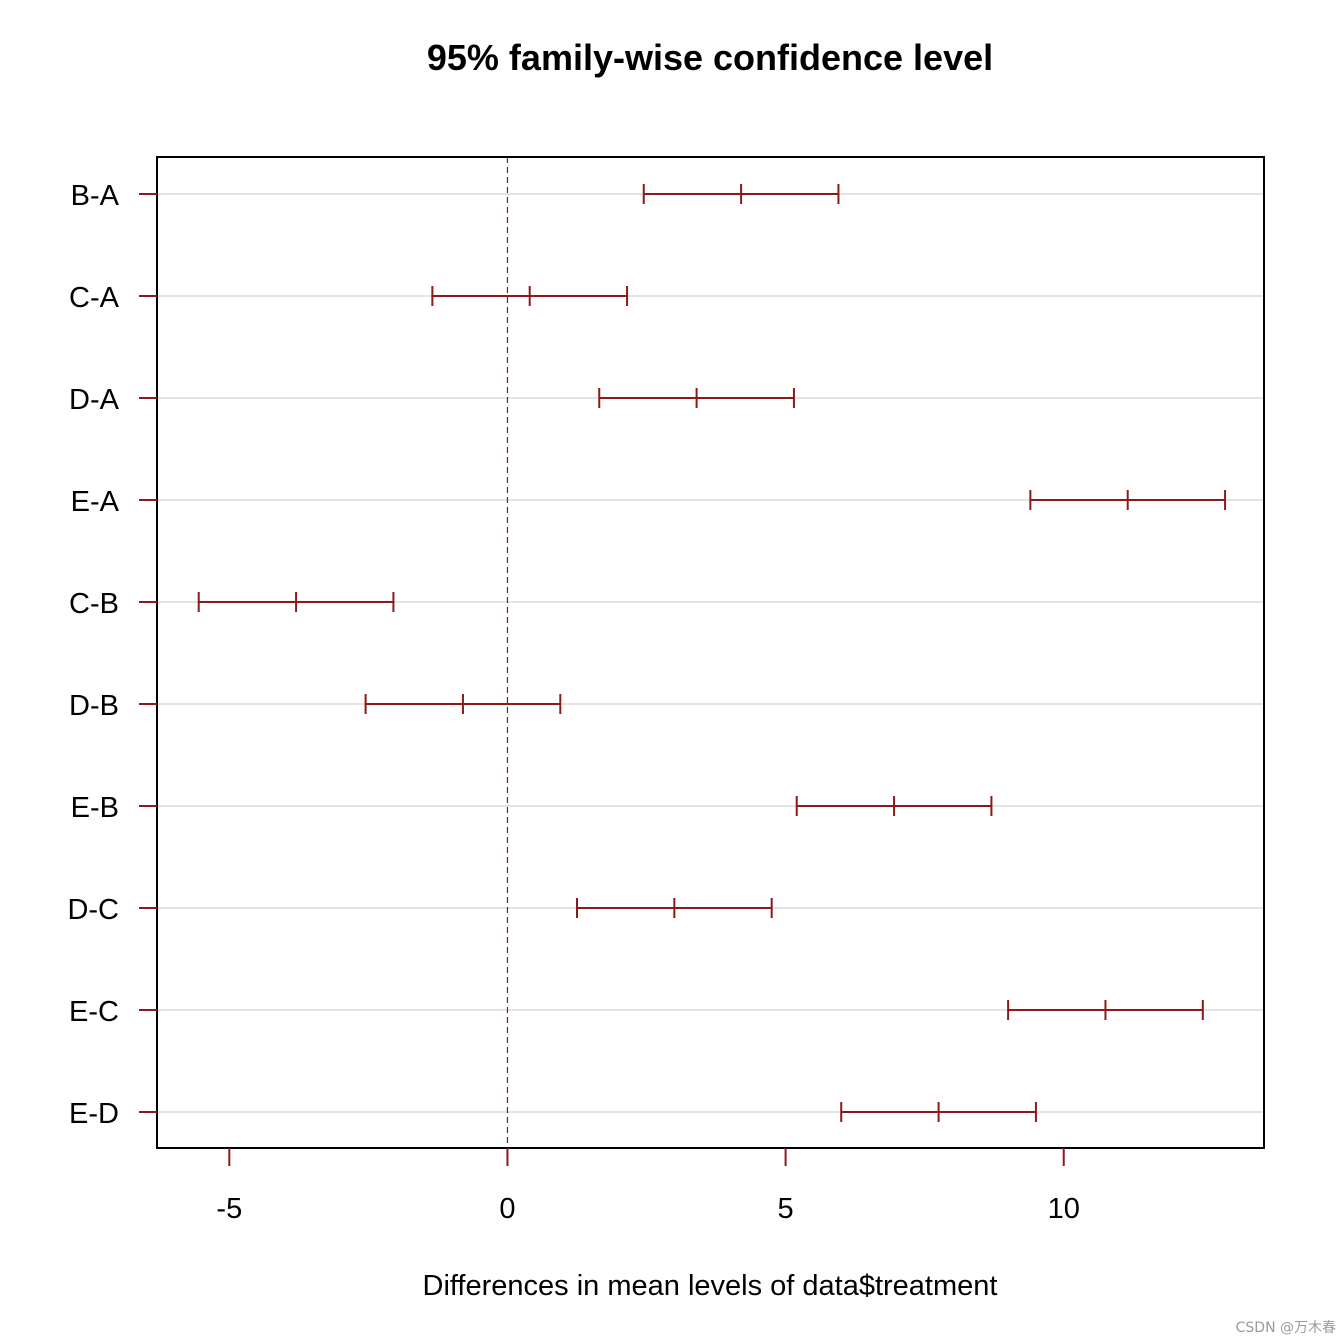  I want to click on y-tick-label-d-a: D-A, so click(94, 400).